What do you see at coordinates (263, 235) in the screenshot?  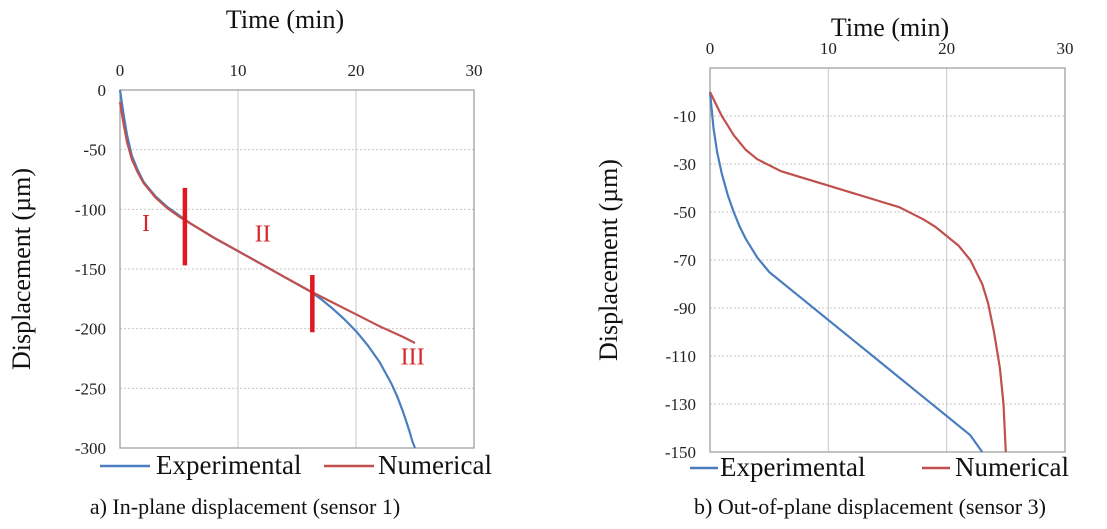 I see `region-label: II` at bounding box center [263, 235].